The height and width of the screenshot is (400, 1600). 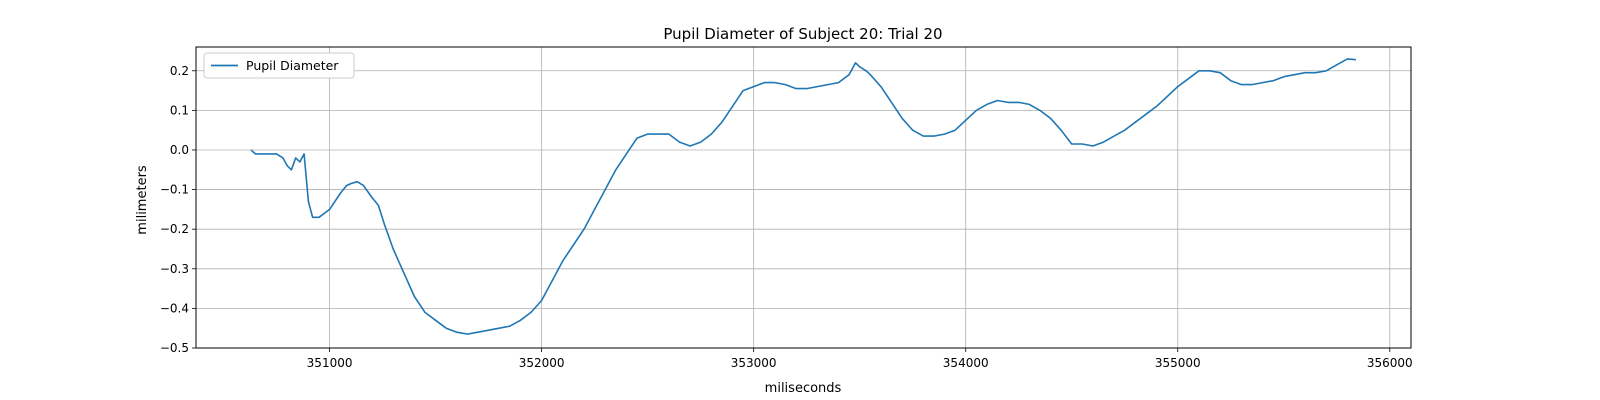 I want to click on y-tick-label: −0.3, so click(x=174, y=269).